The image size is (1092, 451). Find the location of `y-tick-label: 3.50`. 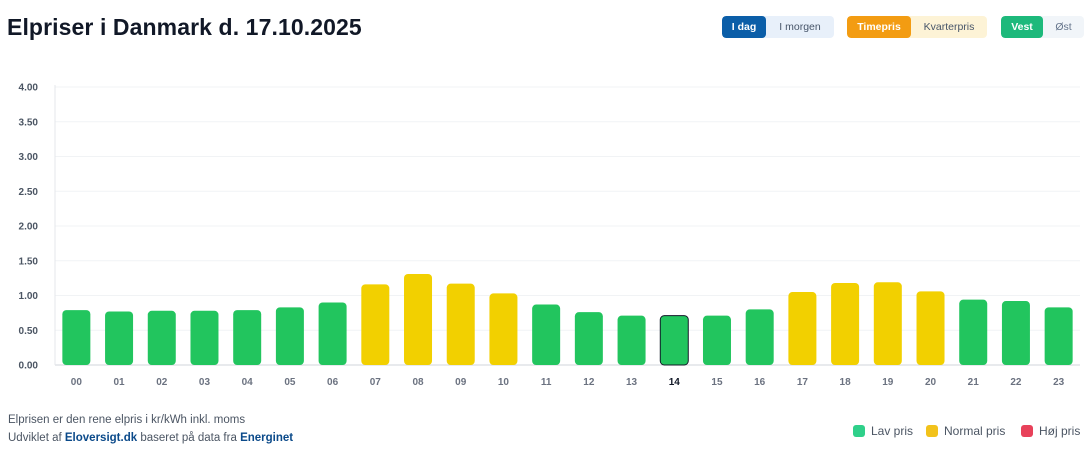

y-tick-label: 3.50 is located at coordinates (29, 122).